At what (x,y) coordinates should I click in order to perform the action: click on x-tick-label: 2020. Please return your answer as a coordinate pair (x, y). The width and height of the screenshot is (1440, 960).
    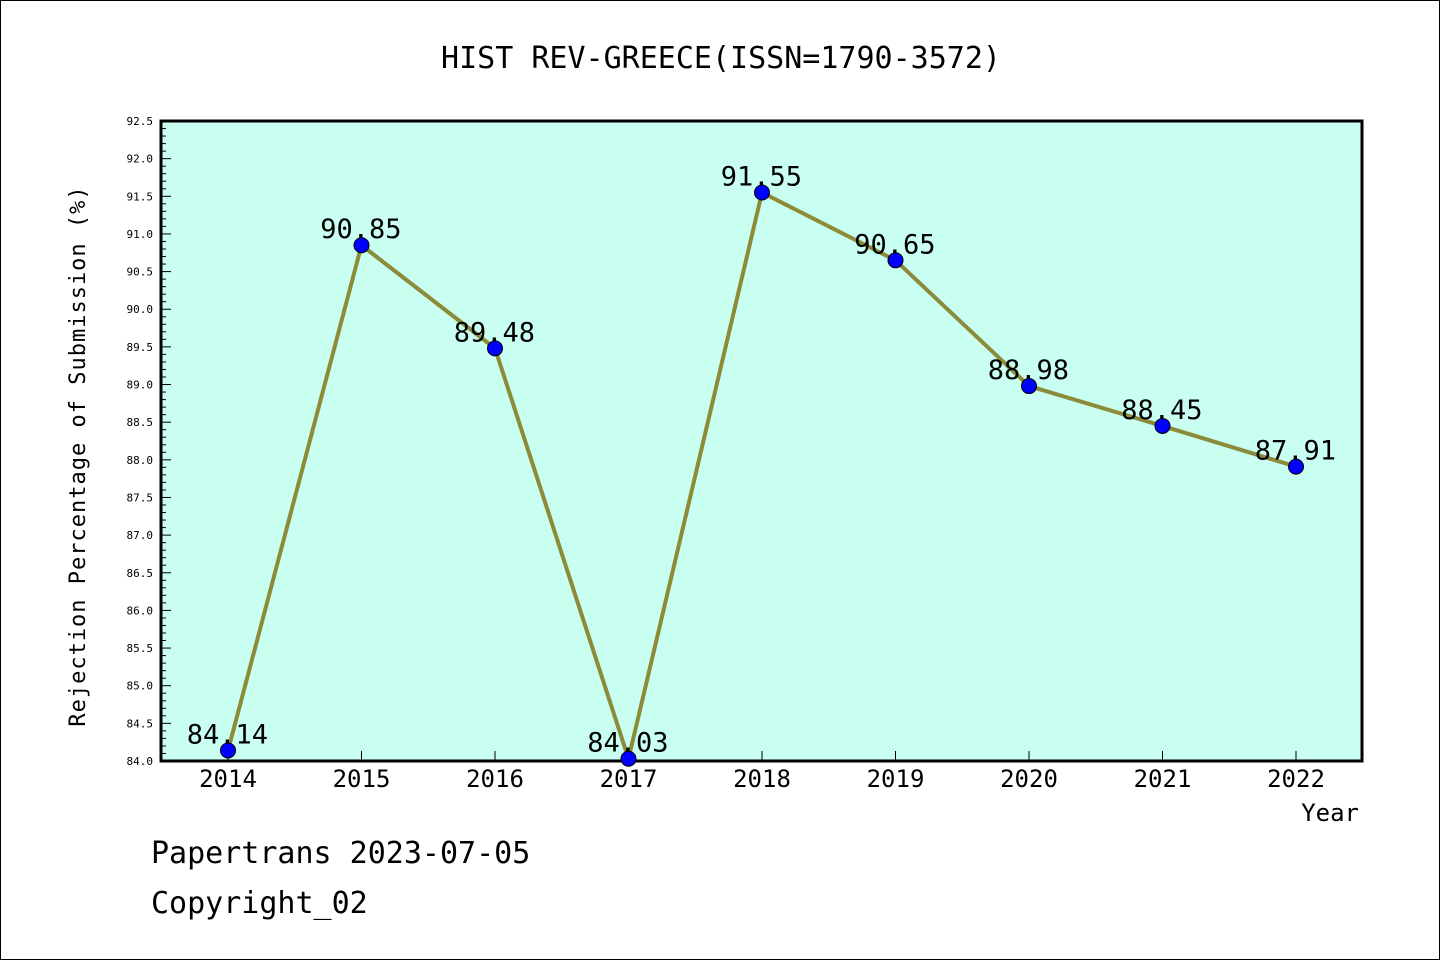
    Looking at the image, I should click on (1029, 779).